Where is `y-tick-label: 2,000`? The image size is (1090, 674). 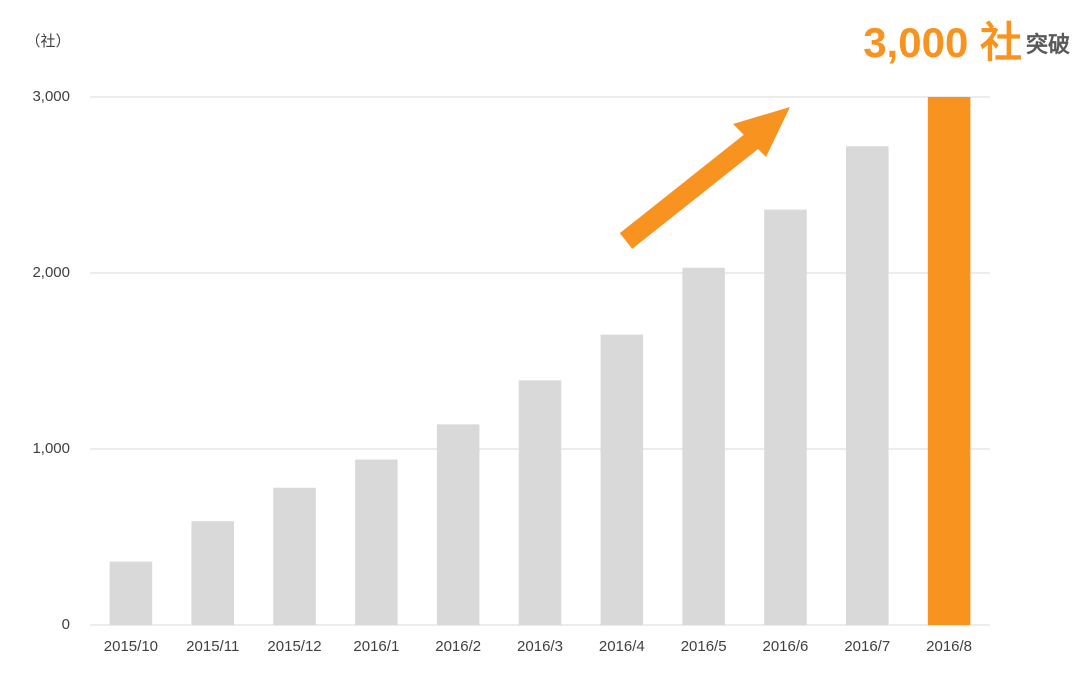 y-tick-label: 2,000 is located at coordinates (51, 272).